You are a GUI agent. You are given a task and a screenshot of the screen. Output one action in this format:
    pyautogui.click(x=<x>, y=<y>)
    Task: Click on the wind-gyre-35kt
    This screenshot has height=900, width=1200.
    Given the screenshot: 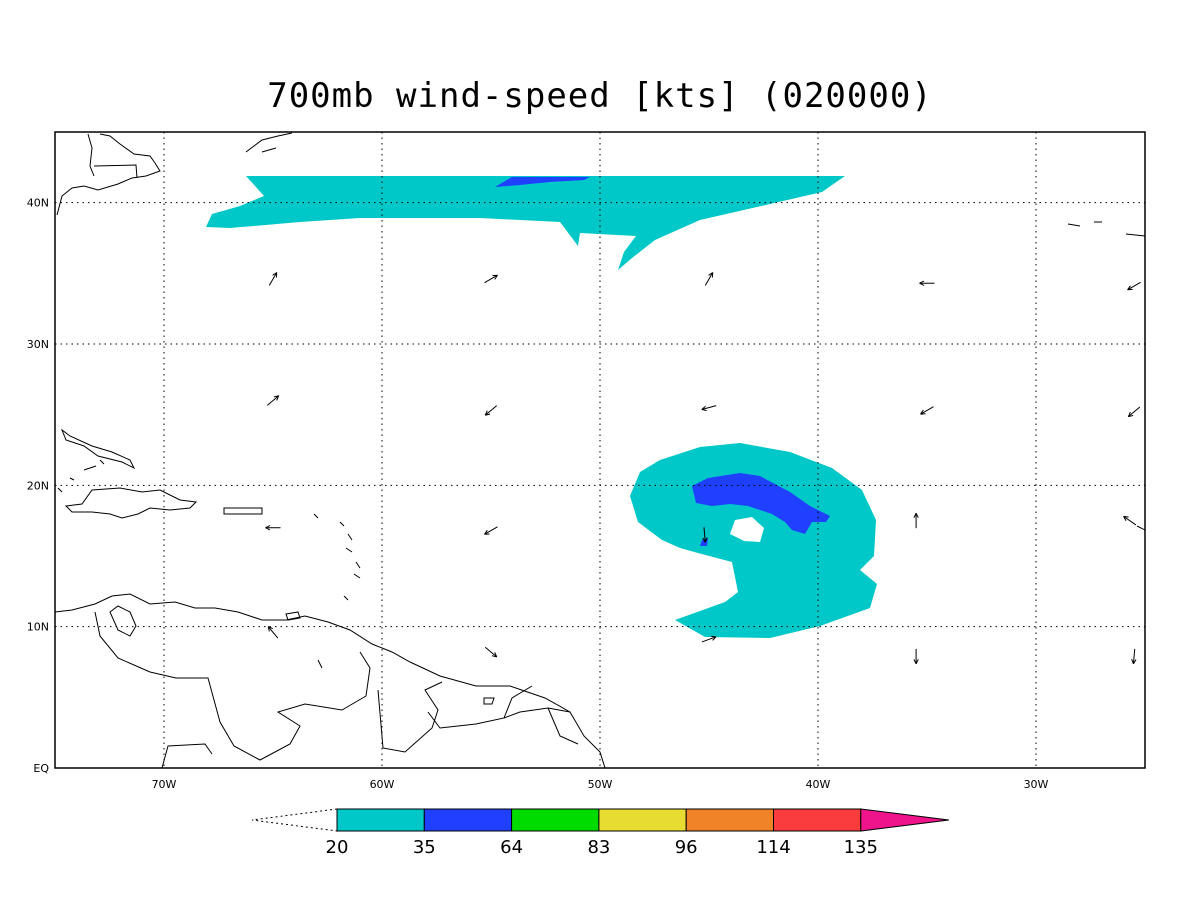 What is the action you would take?
    pyautogui.click(x=761, y=503)
    